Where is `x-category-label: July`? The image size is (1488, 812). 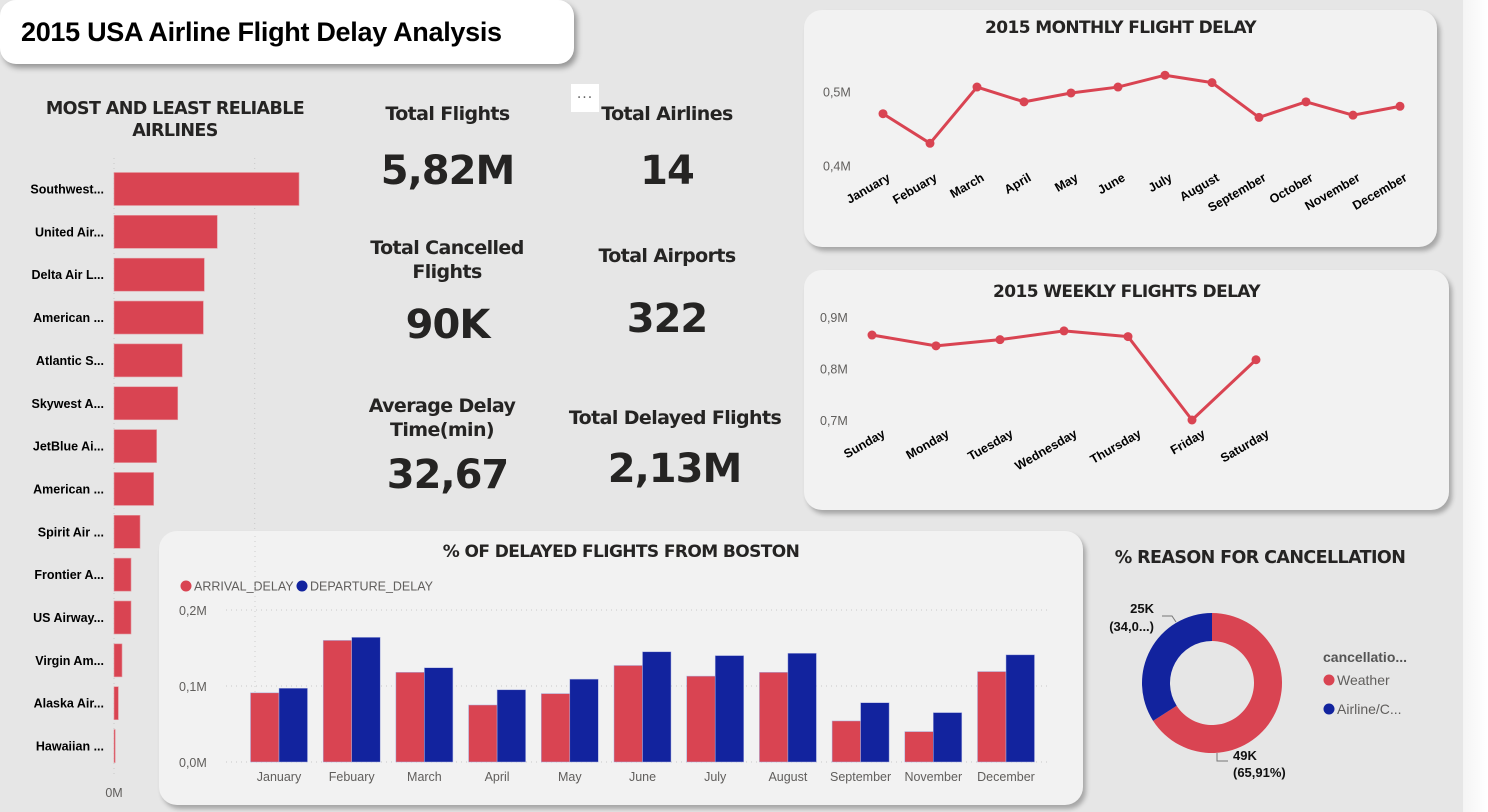 x-category-label: July is located at coordinates (715, 777).